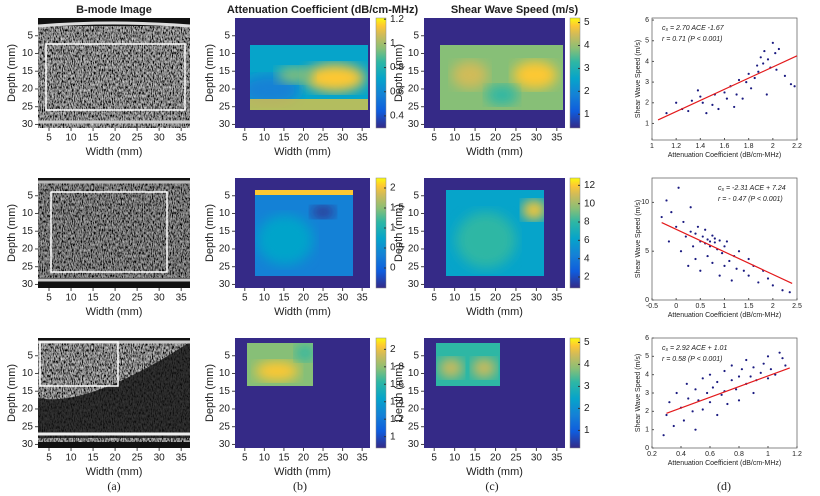  I want to click on colorbar-tick-label: 0, so click(393, 268).